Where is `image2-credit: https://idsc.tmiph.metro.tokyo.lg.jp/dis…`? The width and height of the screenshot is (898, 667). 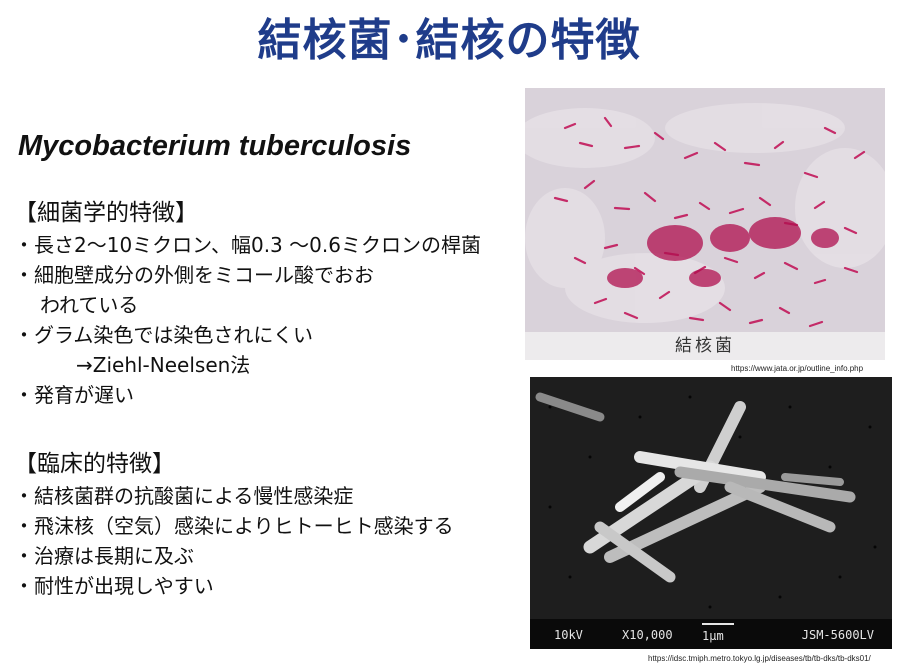
image2-credit: https://idsc.tmiph.metro.tokyo.lg.jp/dis… is located at coordinates (759, 658).